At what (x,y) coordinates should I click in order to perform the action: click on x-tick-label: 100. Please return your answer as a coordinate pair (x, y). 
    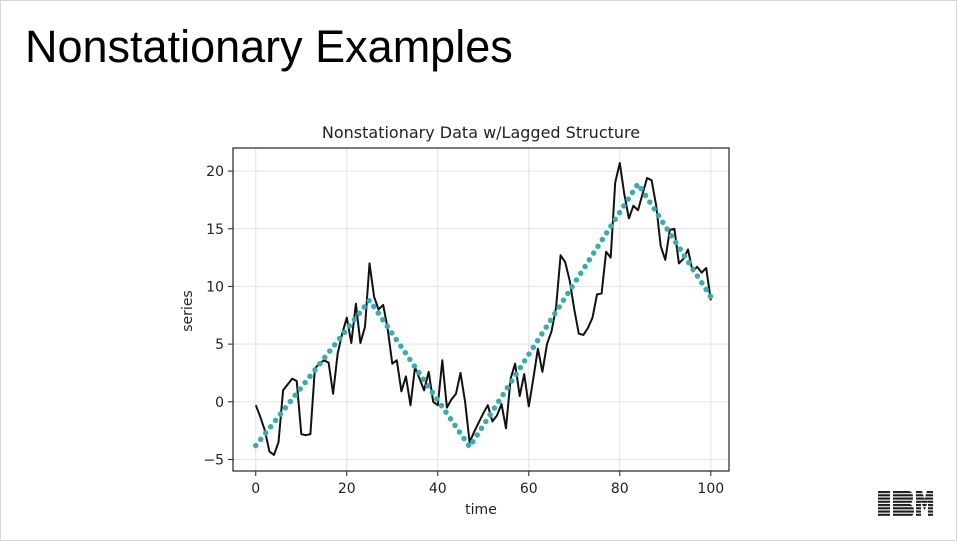
    Looking at the image, I should click on (710, 489).